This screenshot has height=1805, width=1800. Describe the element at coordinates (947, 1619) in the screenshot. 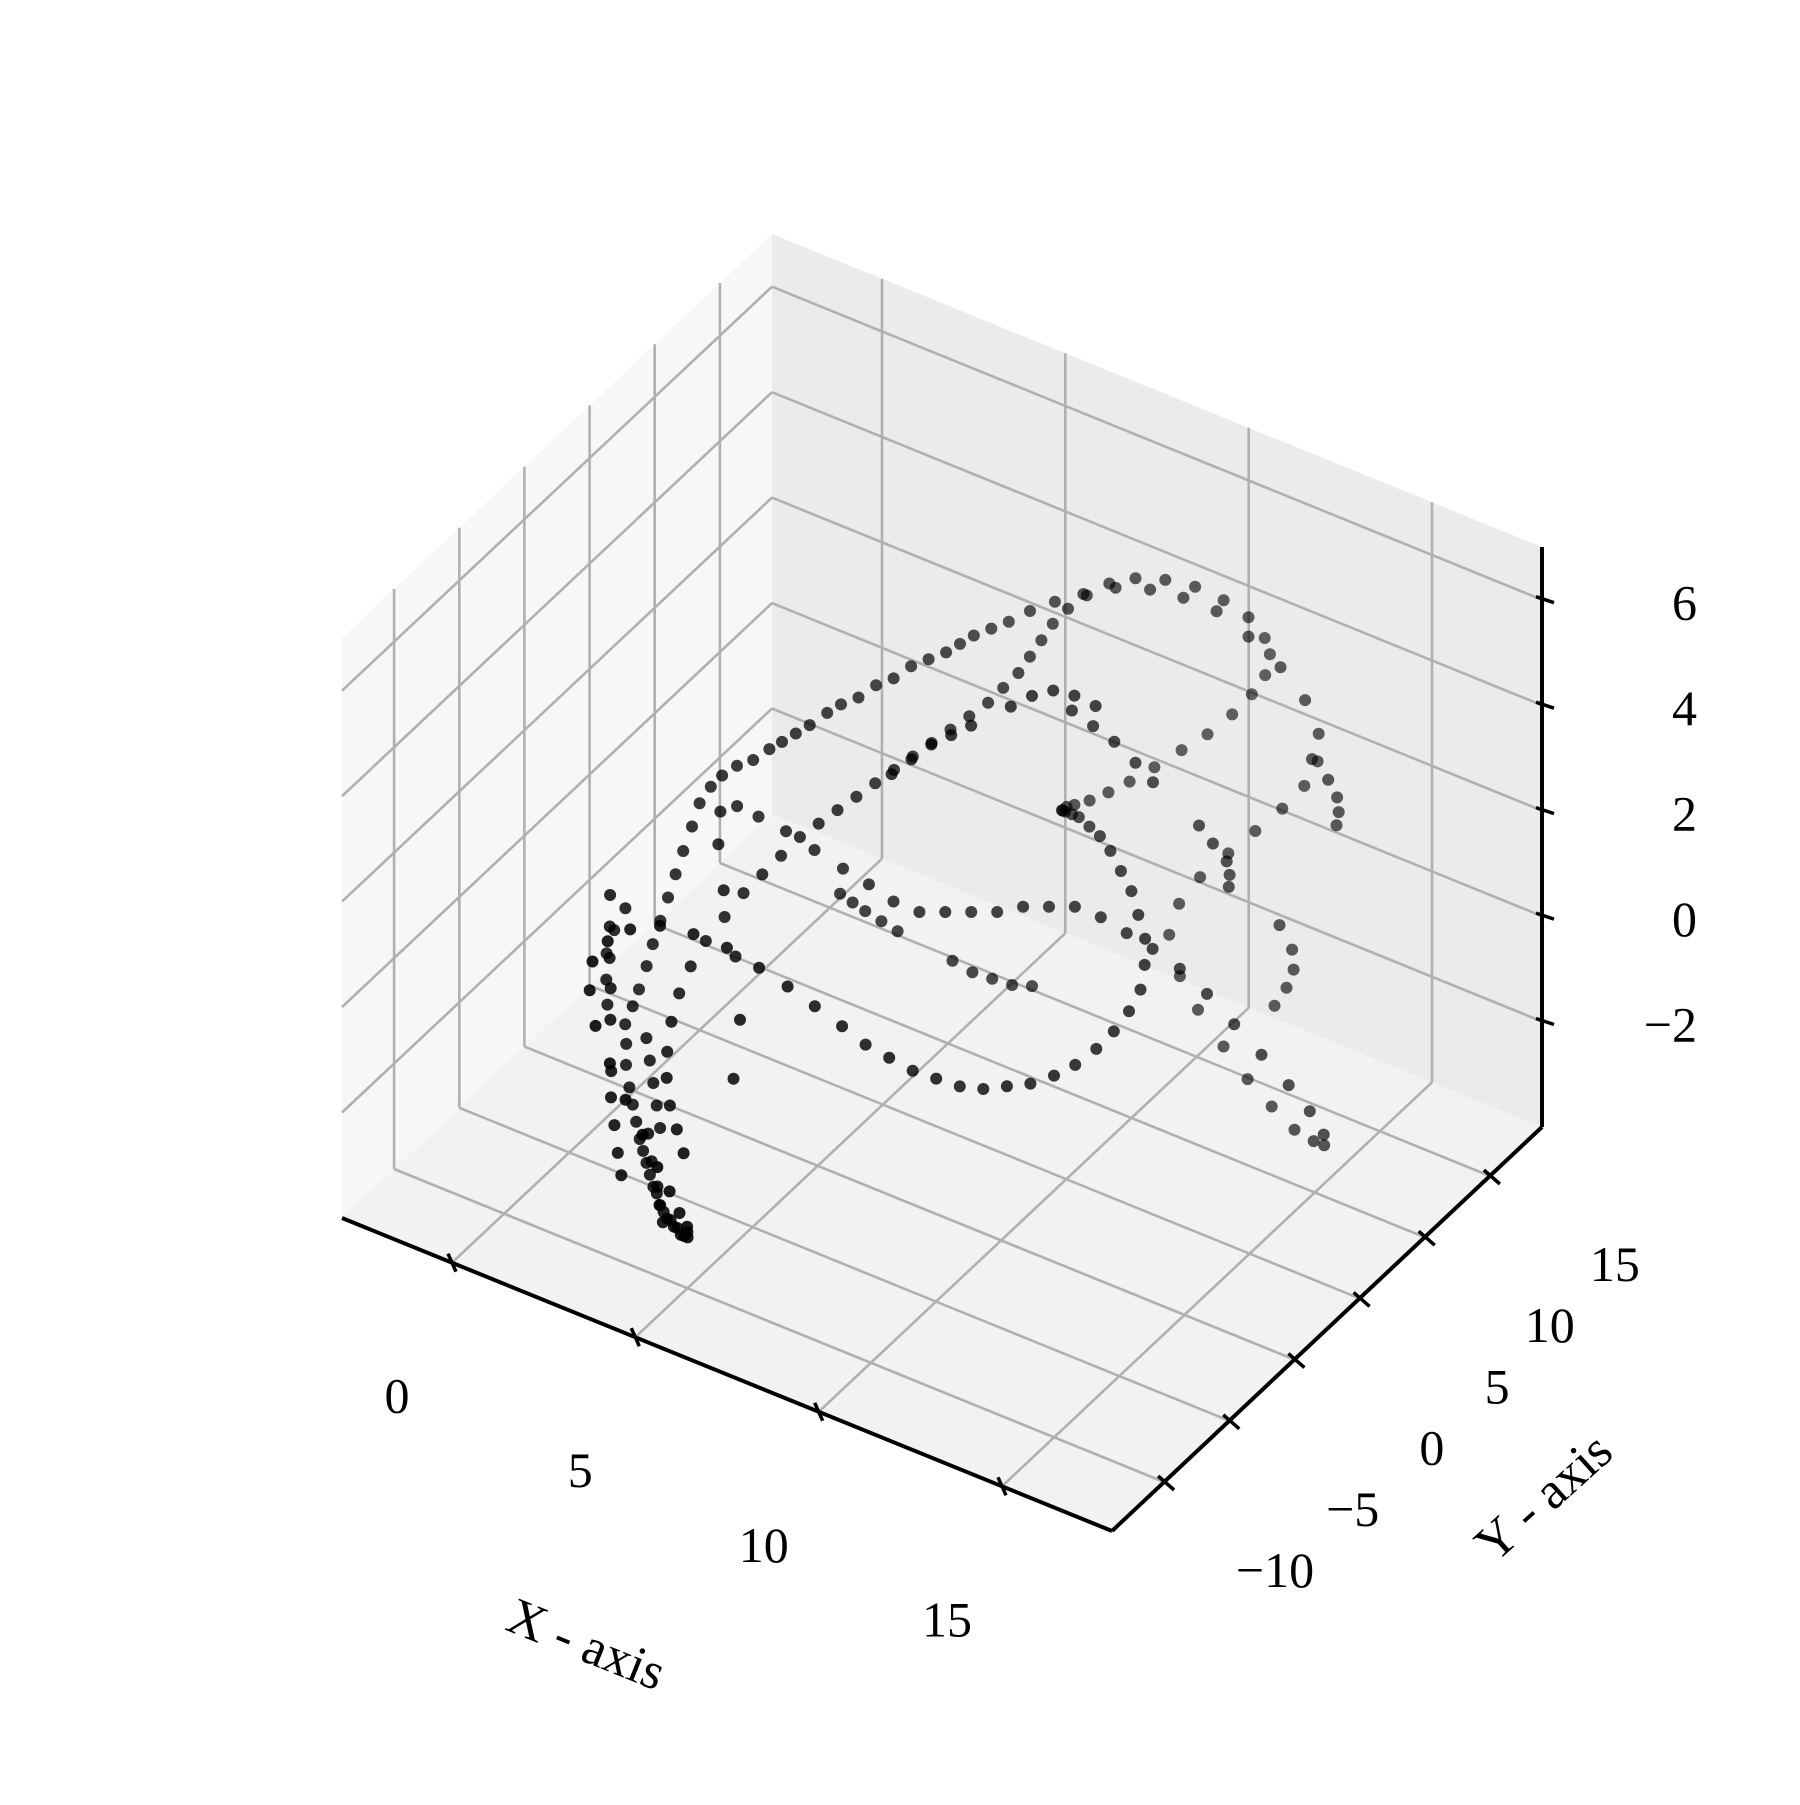

I see `x-tick-label: 15` at that location.